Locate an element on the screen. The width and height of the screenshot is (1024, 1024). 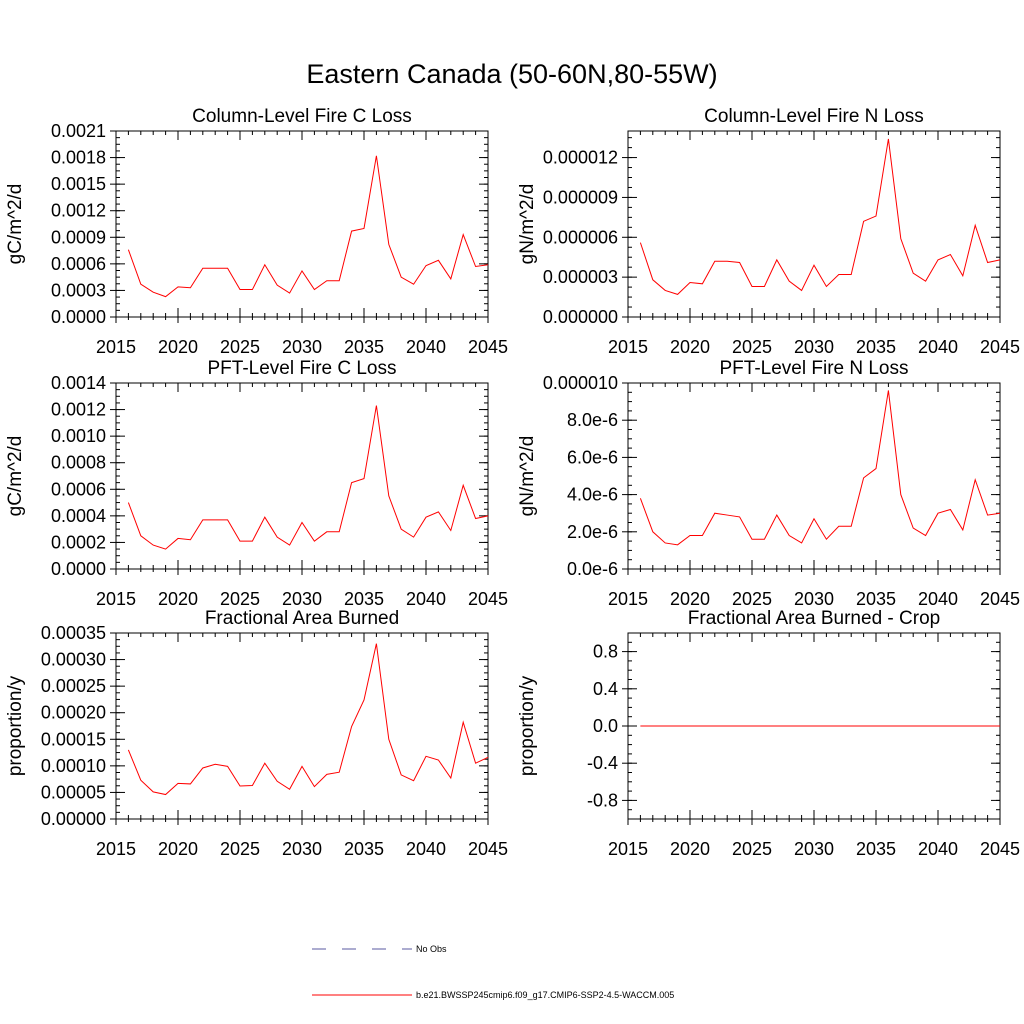
y-tick-label: 0.00025 is located at coordinates (73, 686).